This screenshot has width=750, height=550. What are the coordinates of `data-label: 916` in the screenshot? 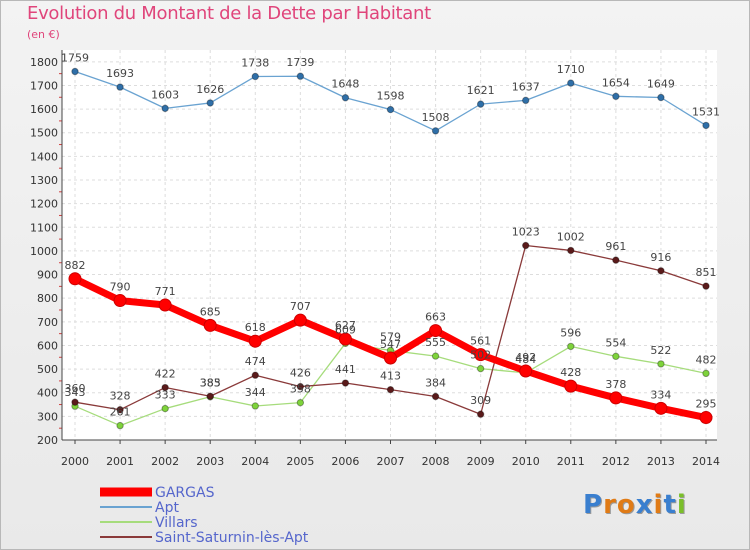 It's located at (660, 257).